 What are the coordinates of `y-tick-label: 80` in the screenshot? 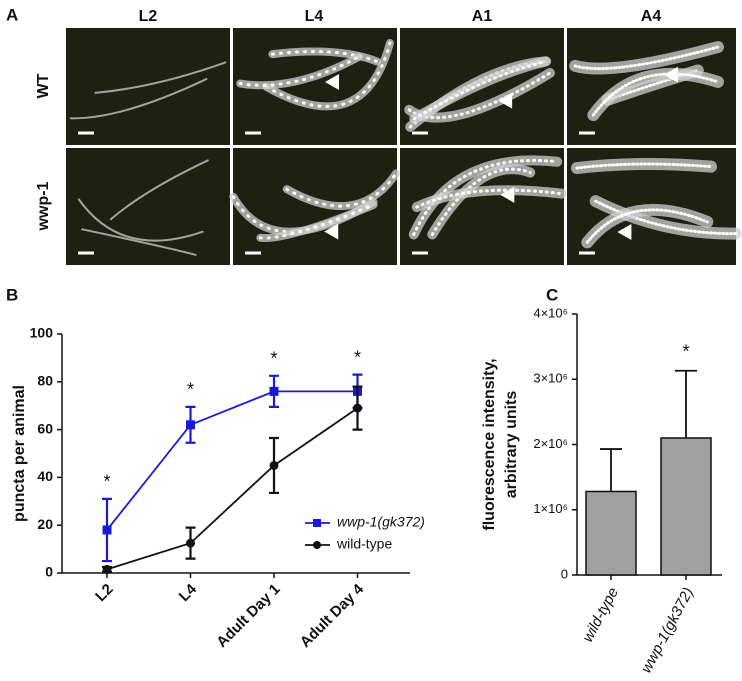 It's located at (45, 381).